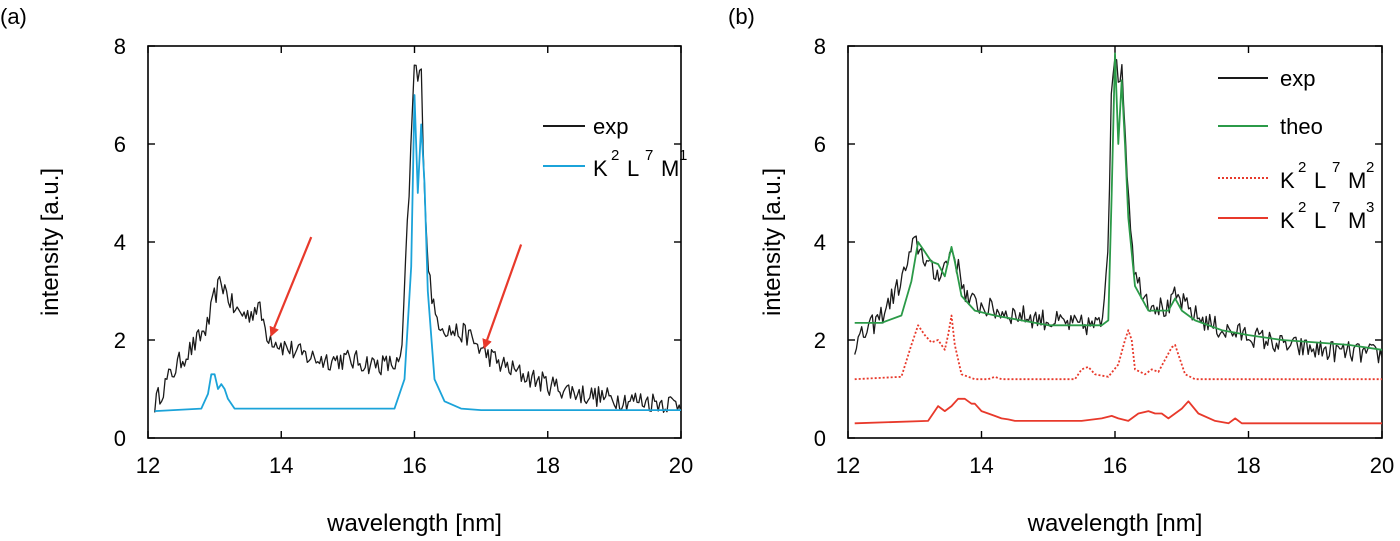 Image resolution: width=1400 pixels, height=541 pixels. I want to click on legend-label-superscript: 3, so click(1370, 207).